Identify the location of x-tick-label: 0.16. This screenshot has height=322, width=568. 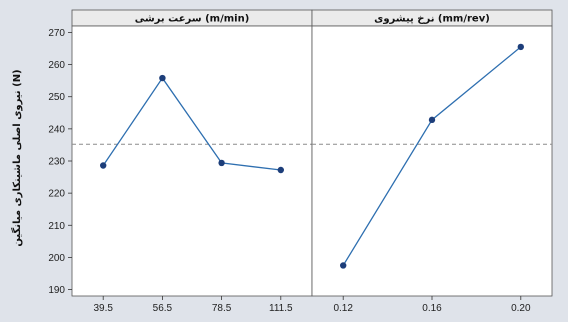
(432, 308).